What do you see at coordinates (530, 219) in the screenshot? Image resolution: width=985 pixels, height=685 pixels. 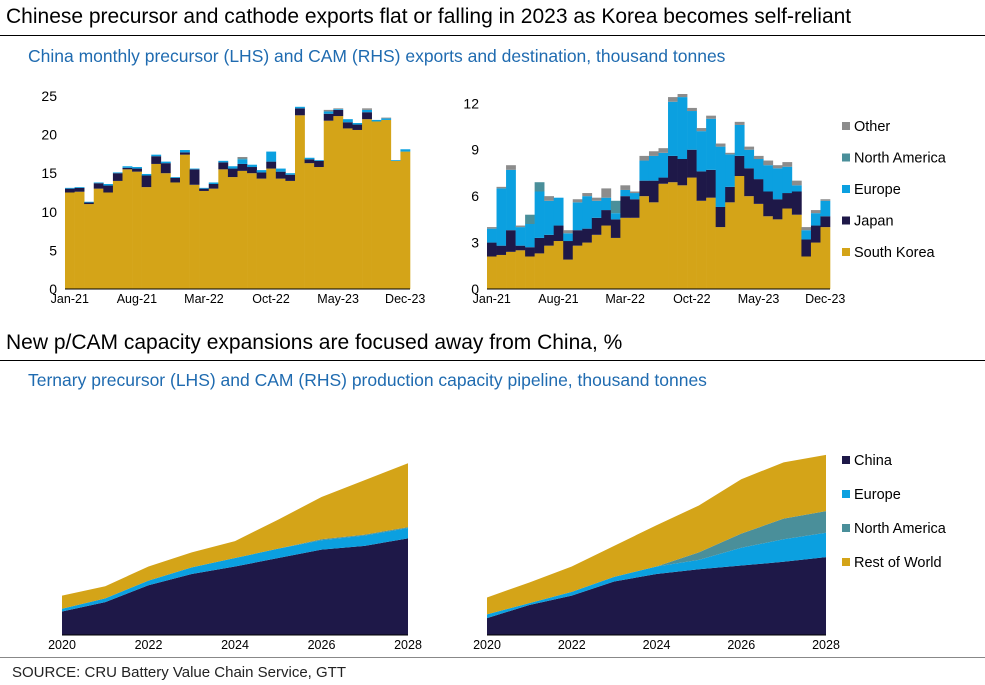 I see `bar-north-america` at bounding box center [530, 219].